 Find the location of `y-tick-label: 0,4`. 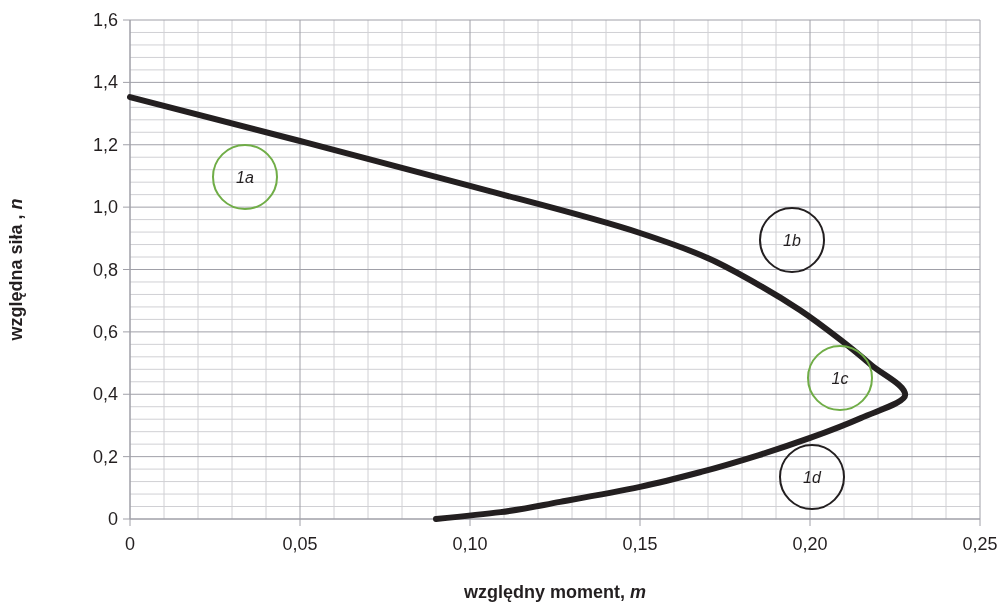

y-tick-label: 0,4 is located at coordinates (105, 394).